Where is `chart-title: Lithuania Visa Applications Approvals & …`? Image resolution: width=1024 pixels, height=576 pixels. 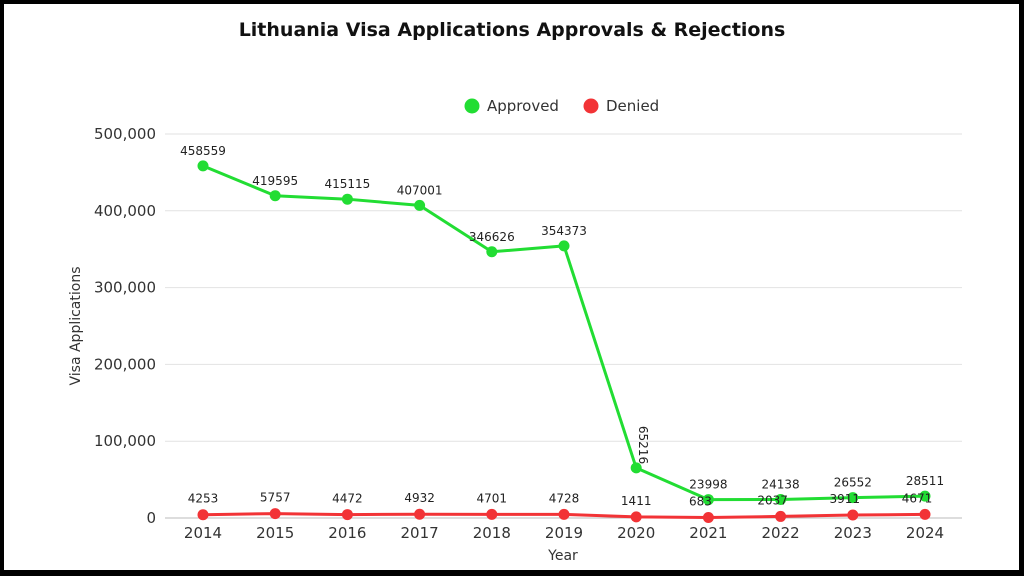
chart-title: Lithuania Visa Applications Approvals & … is located at coordinates (512, 30).